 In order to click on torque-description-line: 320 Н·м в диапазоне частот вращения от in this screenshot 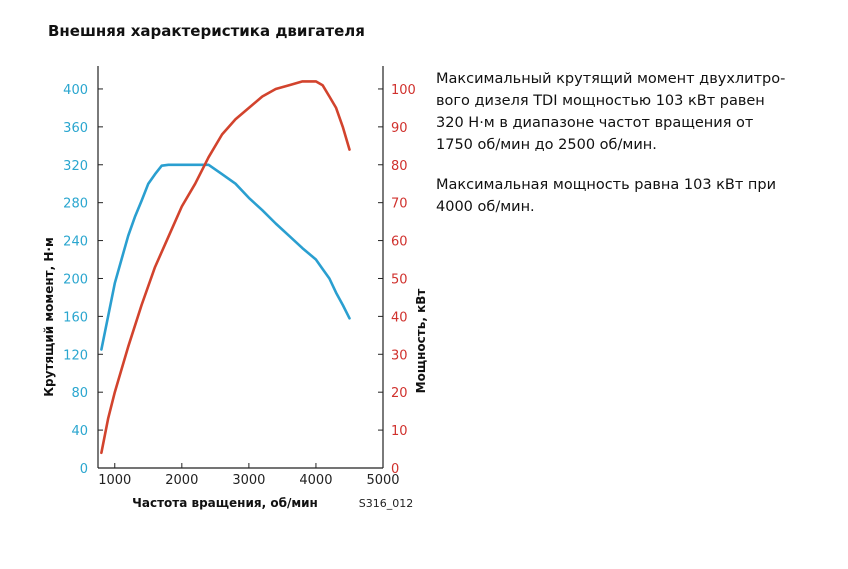, I will do `click(595, 123)`.